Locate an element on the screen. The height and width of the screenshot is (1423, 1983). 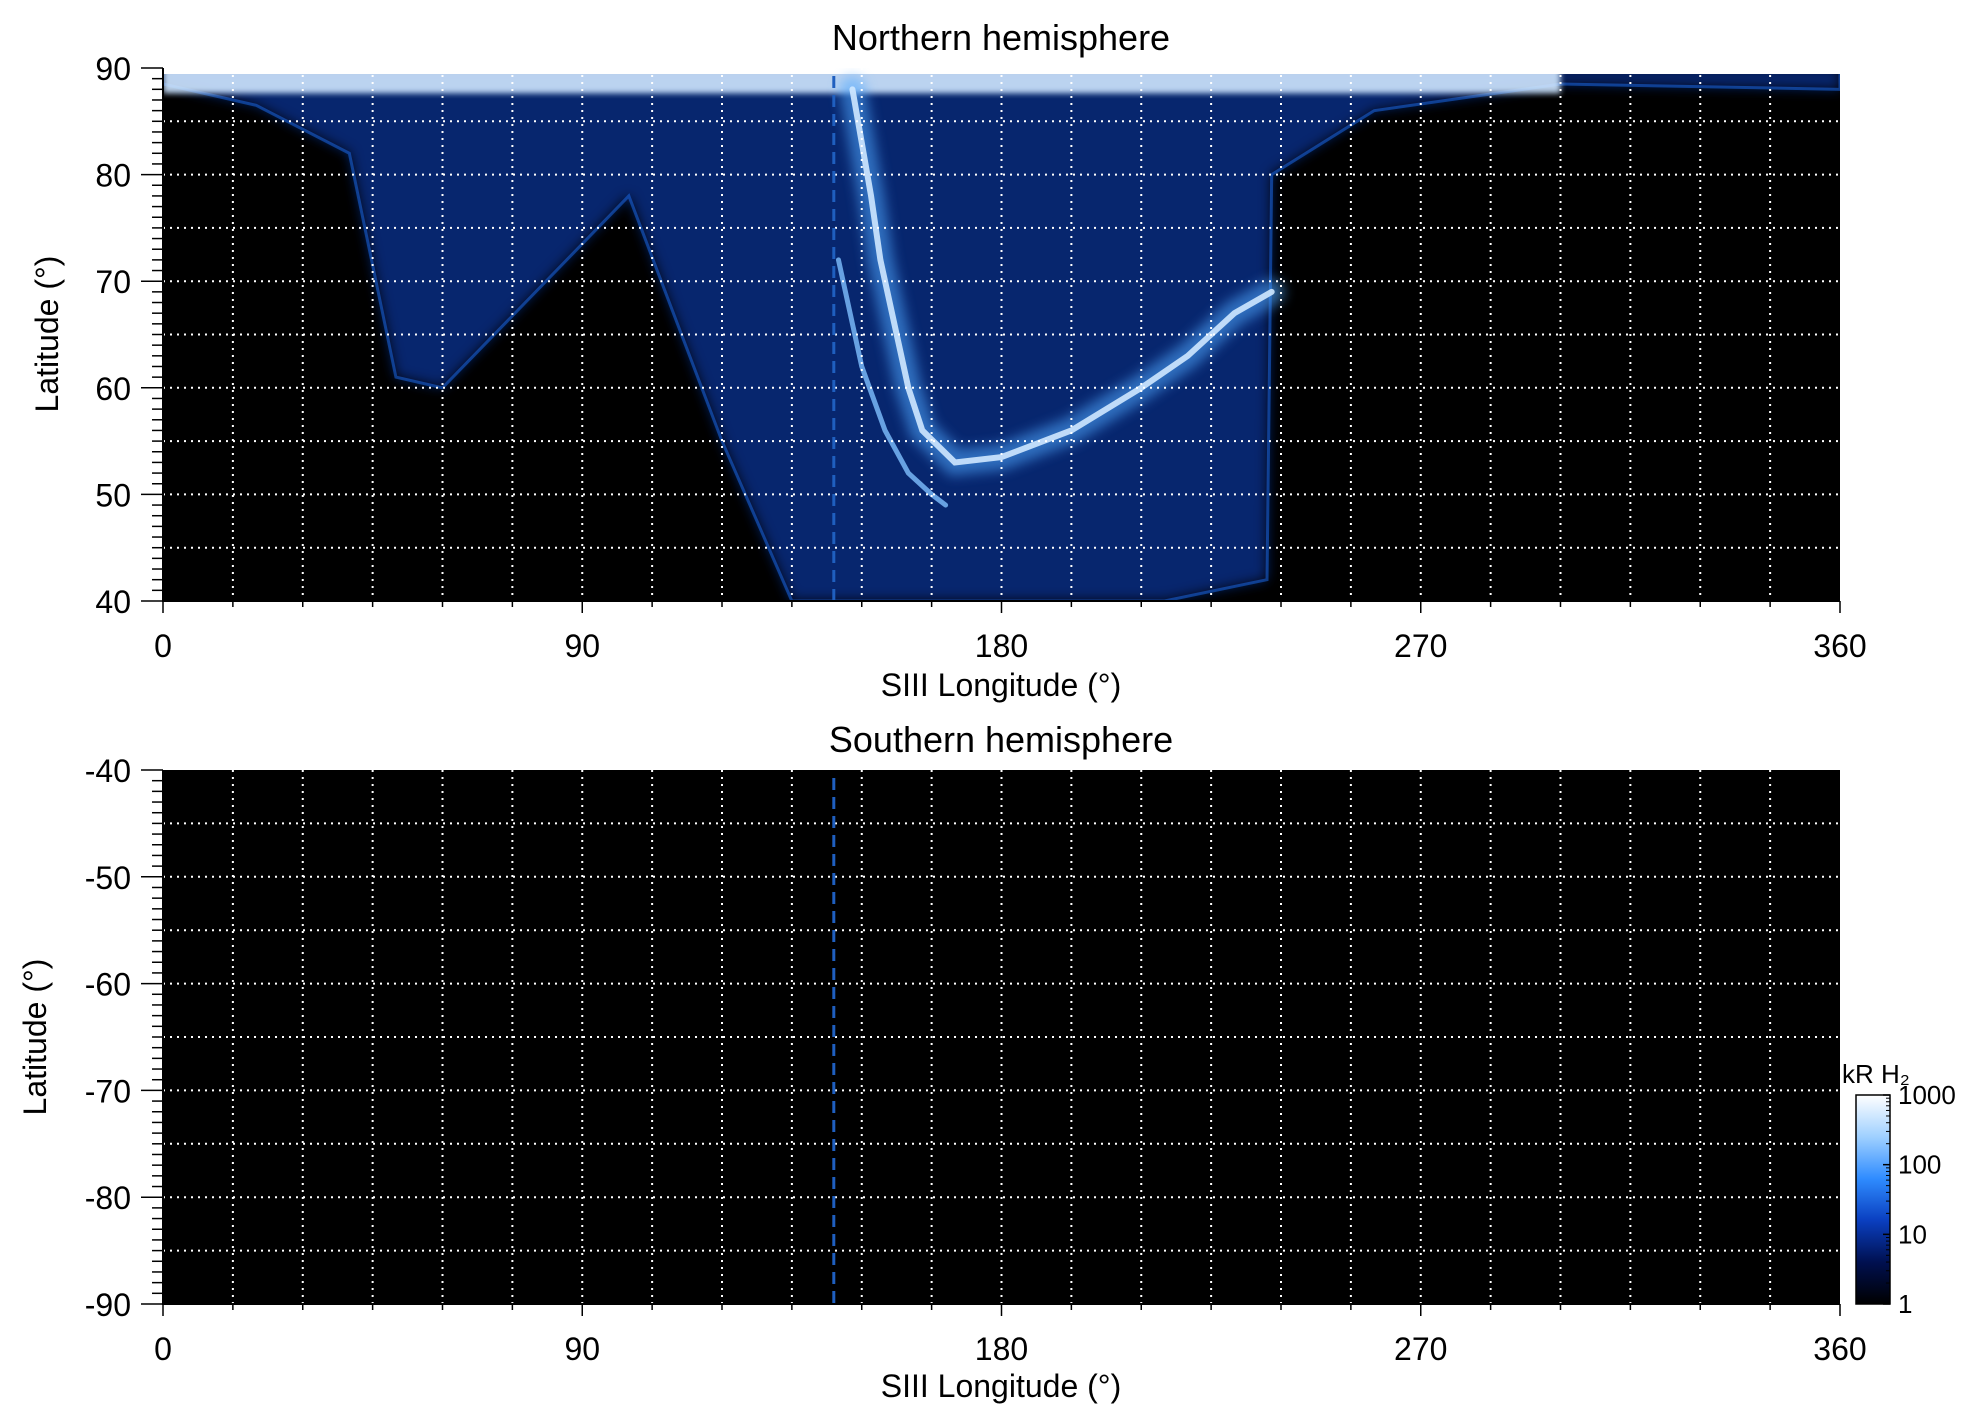
y-tick-label: -60 is located at coordinates (108, 985).